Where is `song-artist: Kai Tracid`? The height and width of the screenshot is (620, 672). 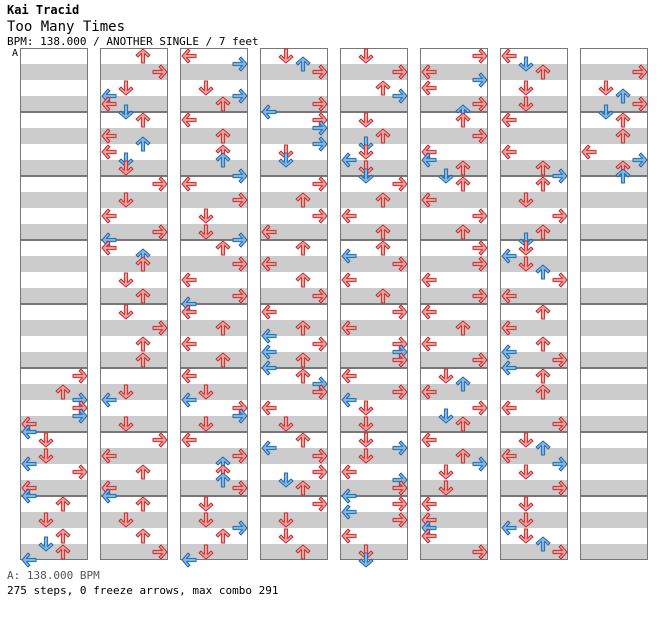 song-artist: Kai Tracid is located at coordinates (43, 10).